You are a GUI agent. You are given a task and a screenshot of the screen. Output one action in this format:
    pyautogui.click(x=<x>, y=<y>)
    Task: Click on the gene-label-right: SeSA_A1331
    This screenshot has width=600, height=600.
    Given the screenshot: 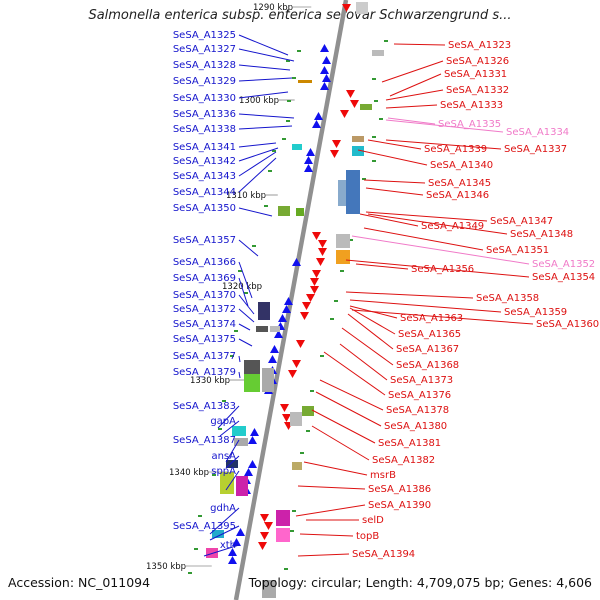 What is the action you would take?
    pyautogui.click(x=475, y=74)
    